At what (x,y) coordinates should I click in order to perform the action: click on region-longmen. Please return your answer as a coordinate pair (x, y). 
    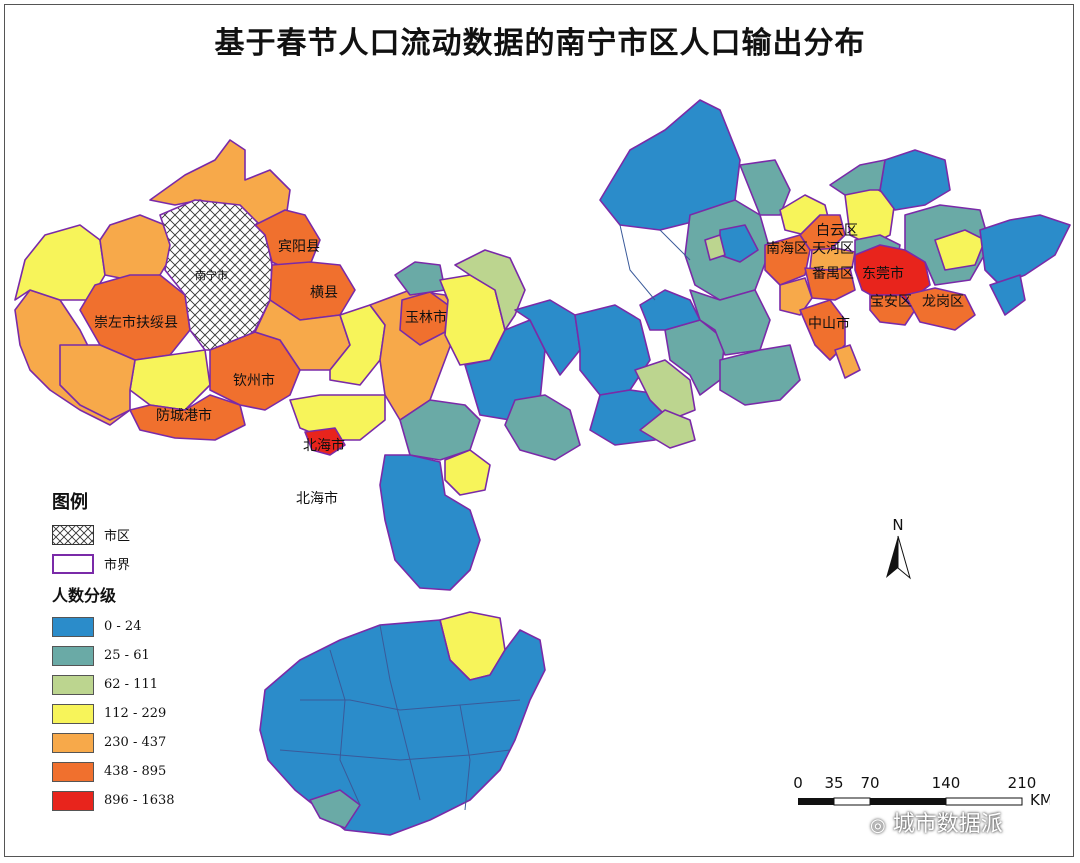
    Looking at the image, I should click on (915, 180).